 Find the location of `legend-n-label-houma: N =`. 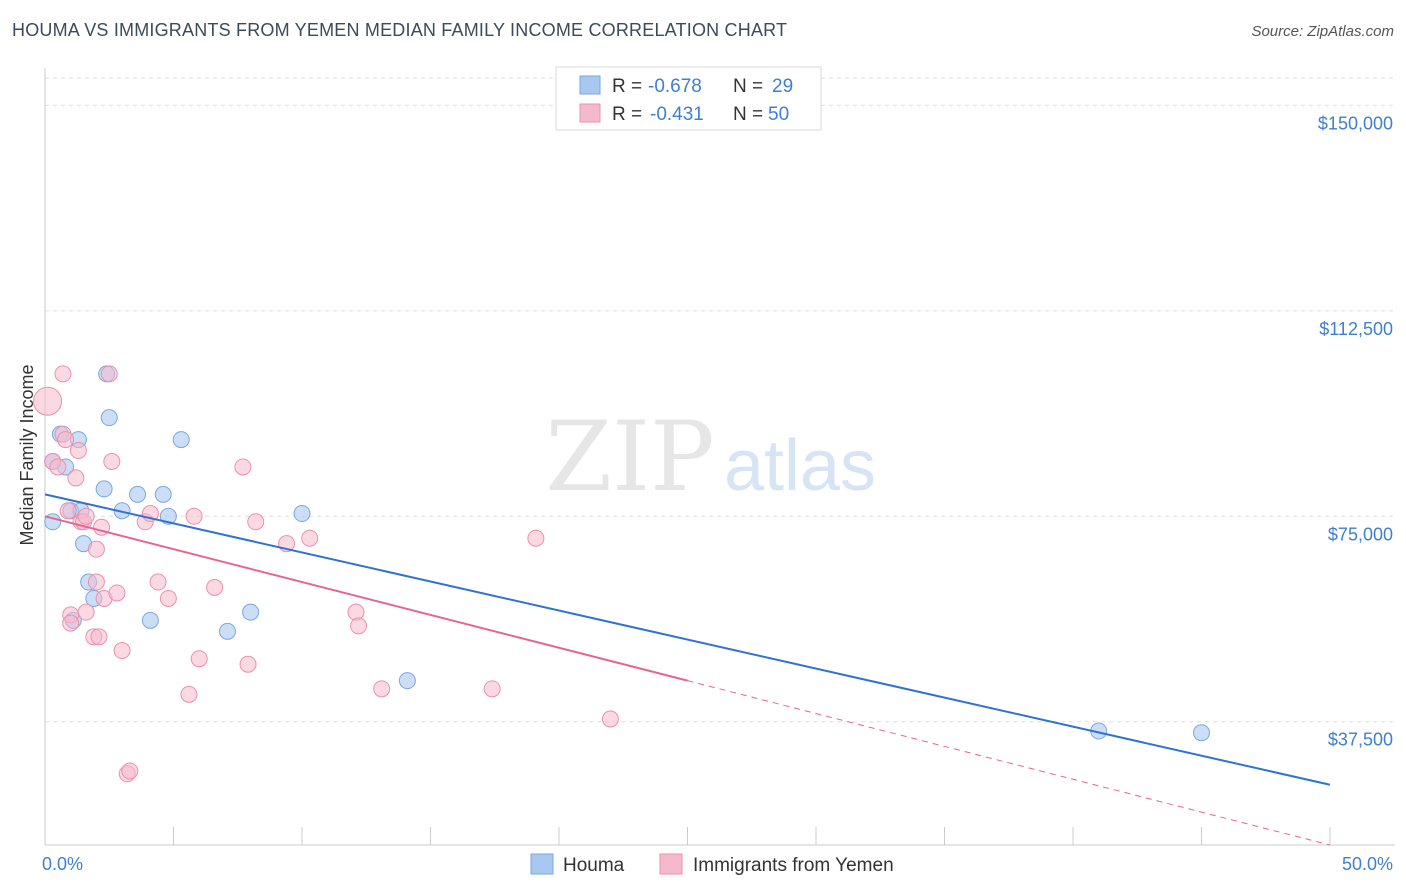

legend-n-label-houma: N = is located at coordinates (748, 86).